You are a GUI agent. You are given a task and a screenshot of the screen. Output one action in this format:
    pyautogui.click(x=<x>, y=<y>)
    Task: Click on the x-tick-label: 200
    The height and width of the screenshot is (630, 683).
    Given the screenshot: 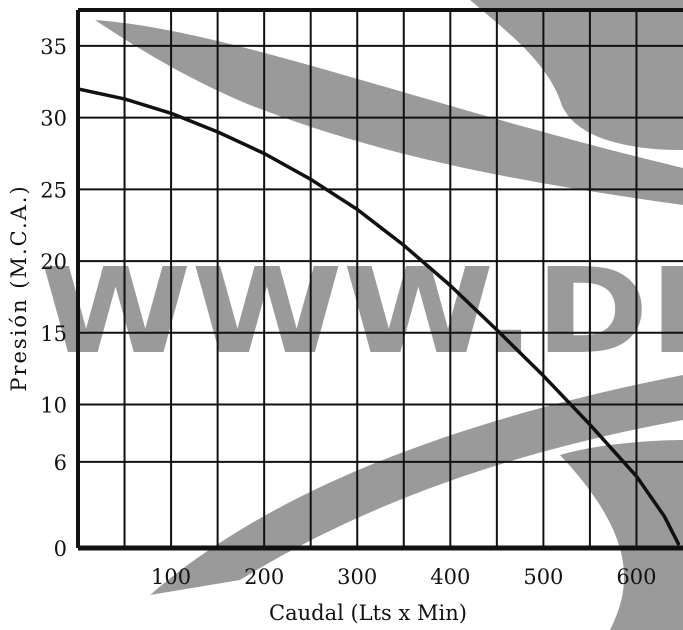 What is the action you would take?
    pyautogui.click(x=264, y=577)
    